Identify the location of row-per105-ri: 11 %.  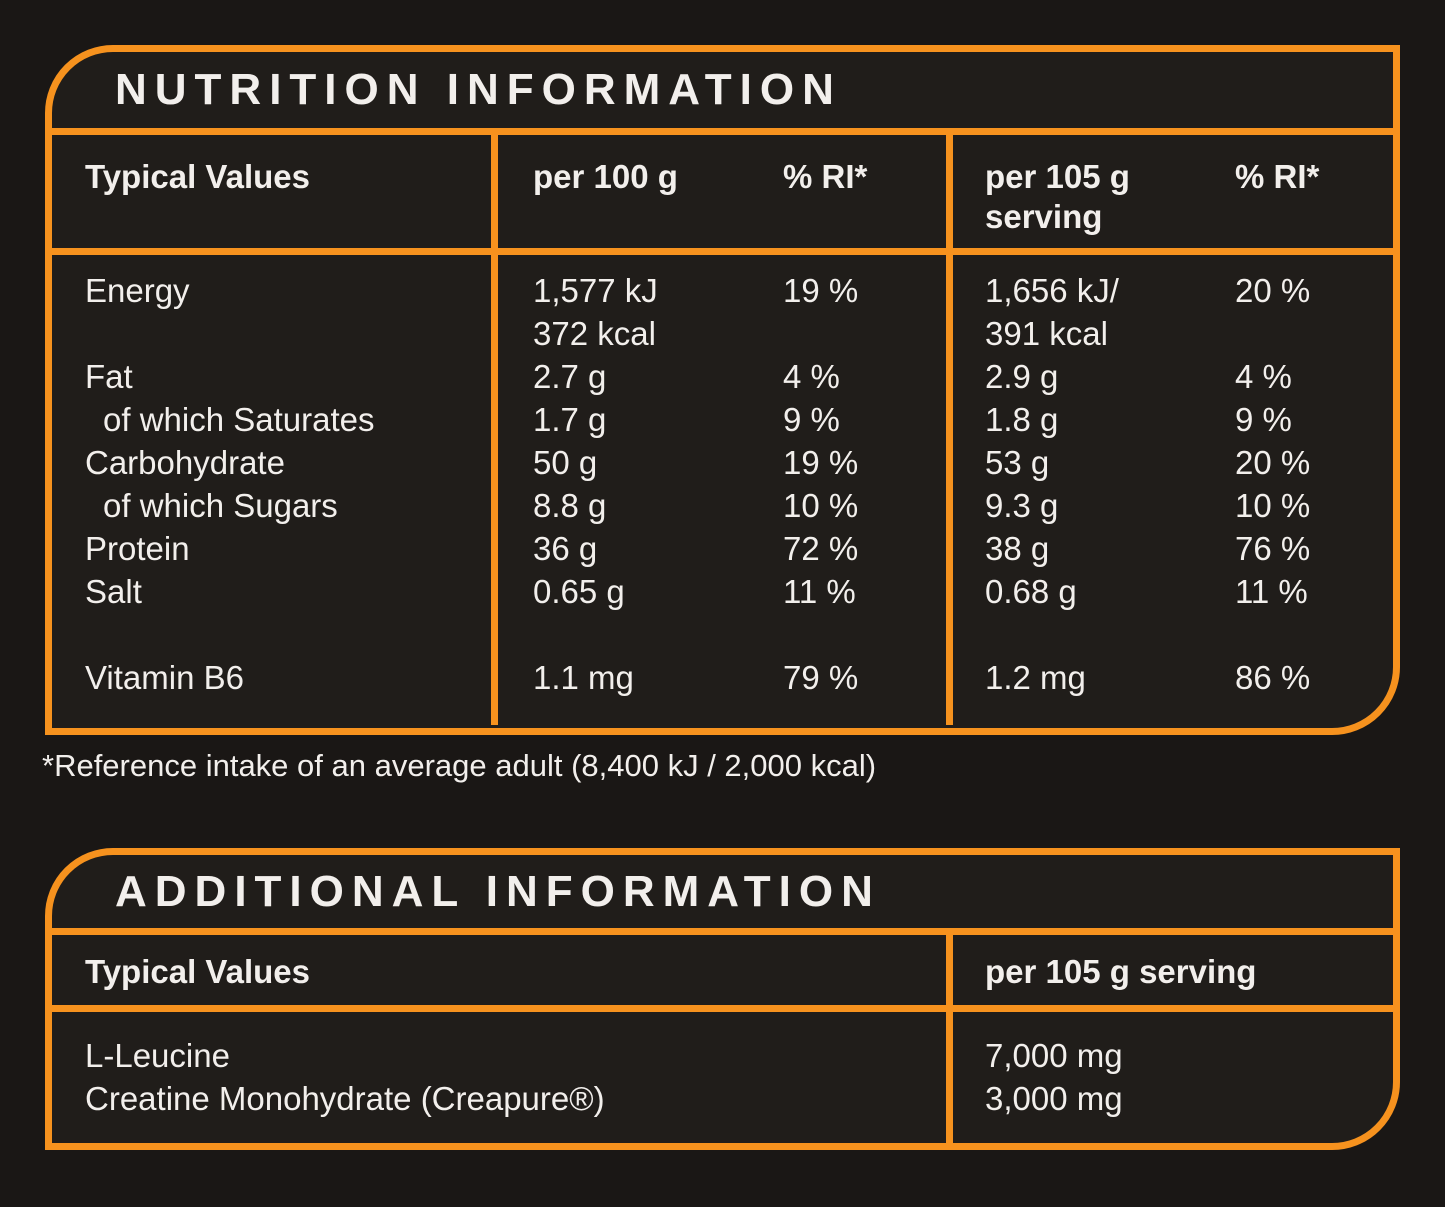
(1271, 591).